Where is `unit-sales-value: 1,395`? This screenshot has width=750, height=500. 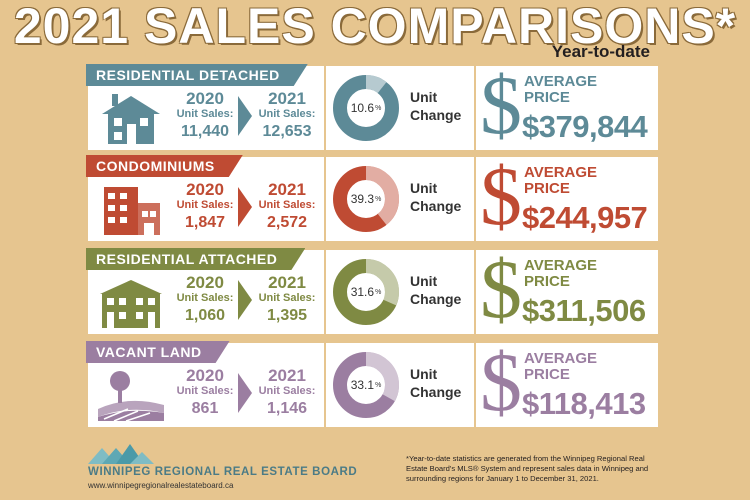 unit-sales-value: 1,395 is located at coordinates (287, 315).